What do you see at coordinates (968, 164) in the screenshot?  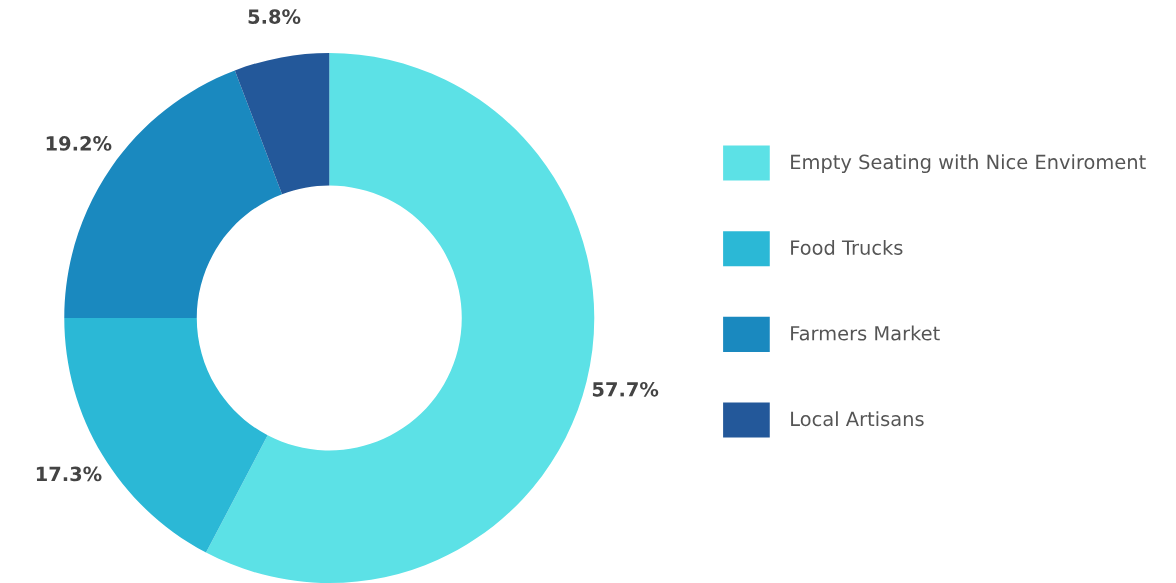 I see `legend-label: Empty Seating with Nice Enviroment` at bounding box center [968, 164].